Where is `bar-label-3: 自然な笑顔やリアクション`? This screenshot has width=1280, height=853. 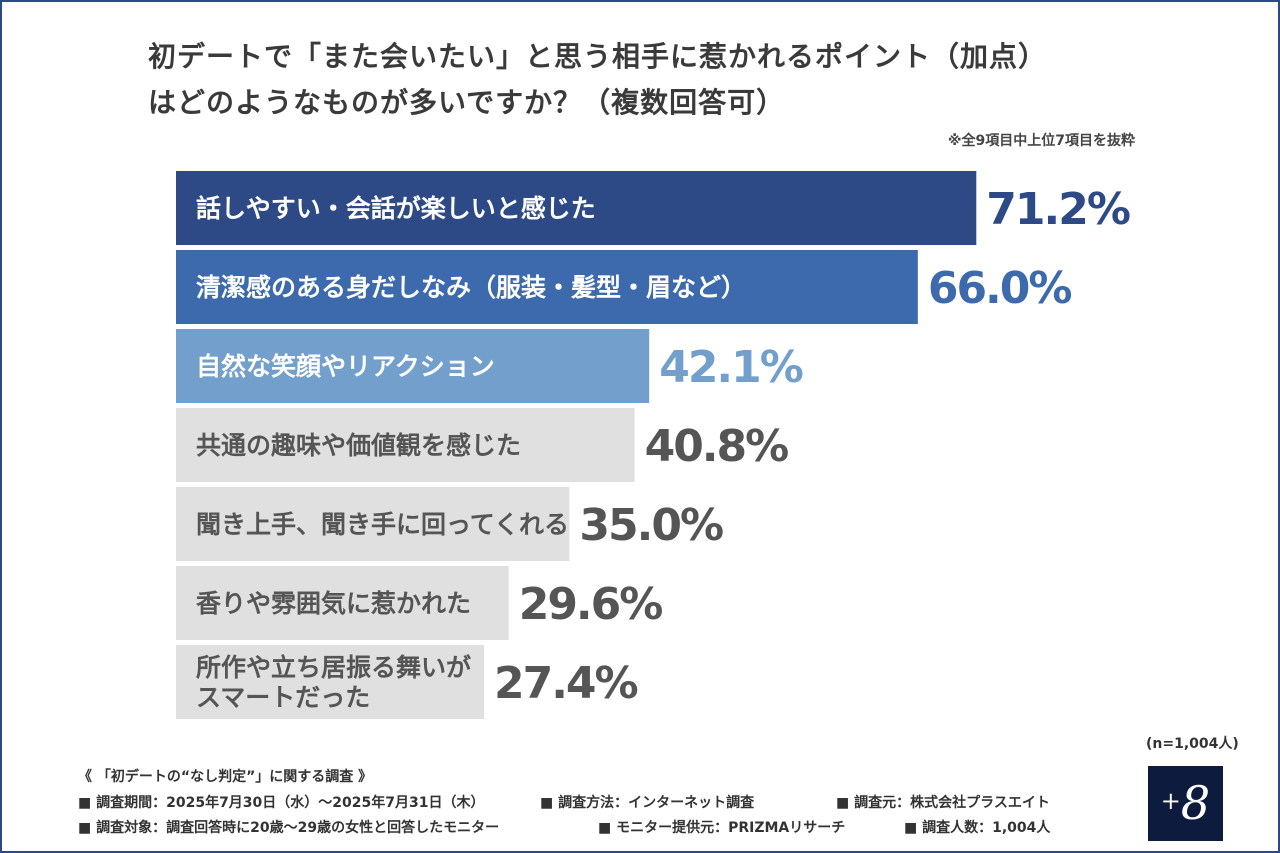 bar-label-3: 自然な笑顔やリアクション is located at coordinates (345, 366).